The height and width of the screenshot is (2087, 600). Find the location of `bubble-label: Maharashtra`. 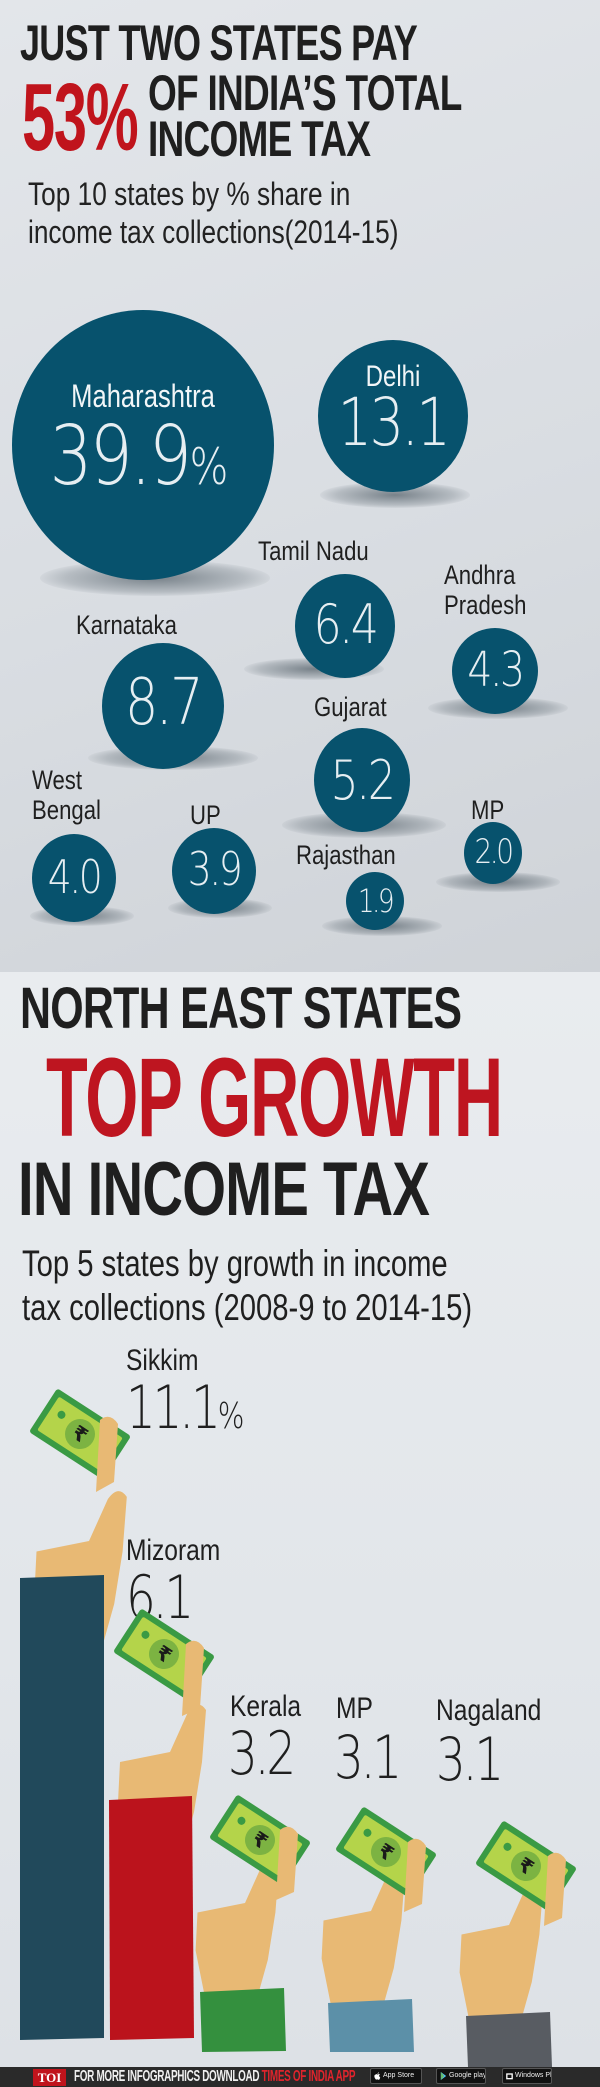

bubble-label: Maharashtra is located at coordinates (143, 396).